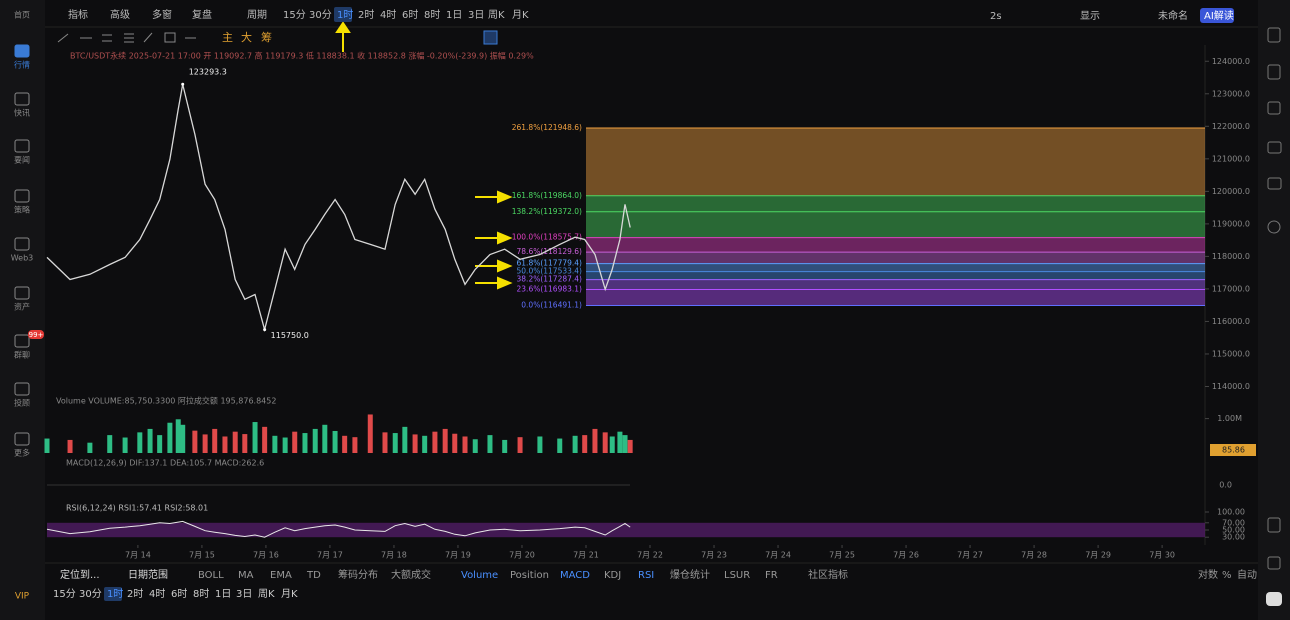 The height and width of the screenshot is (620, 1290). Describe the element at coordinates (550, 279) in the screenshot. I see `fib-label: 38.2%(117287.4)` at that location.